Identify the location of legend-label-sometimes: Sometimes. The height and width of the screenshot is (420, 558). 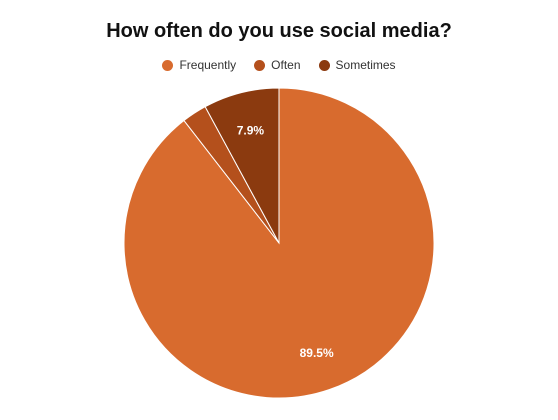
(365, 65).